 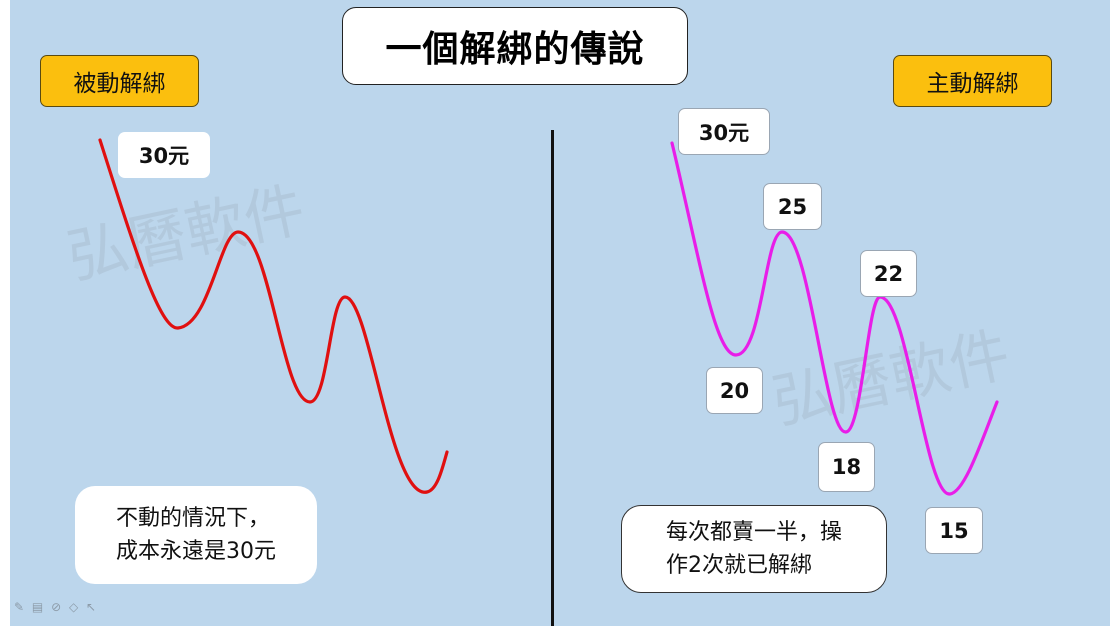 I want to click on pen-icon: ✎, so click(x=20, y=607).